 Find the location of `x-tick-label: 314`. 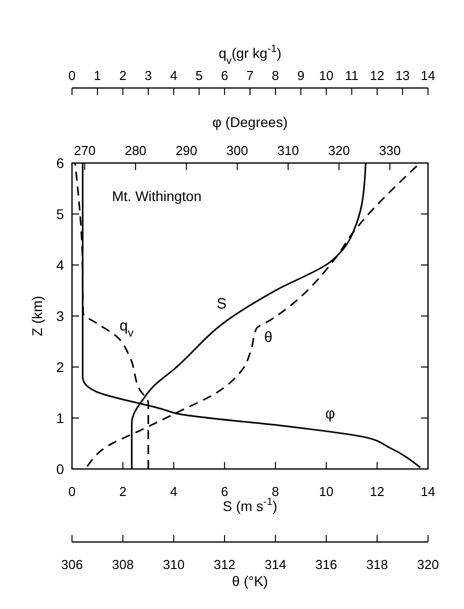

x-tick-label: 314 is located at coordinates (275, 564).